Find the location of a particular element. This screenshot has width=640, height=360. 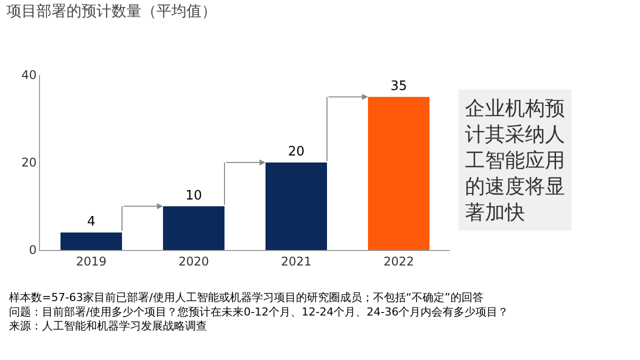

y-tick-label: 0 is located at coordinates (32, 250).